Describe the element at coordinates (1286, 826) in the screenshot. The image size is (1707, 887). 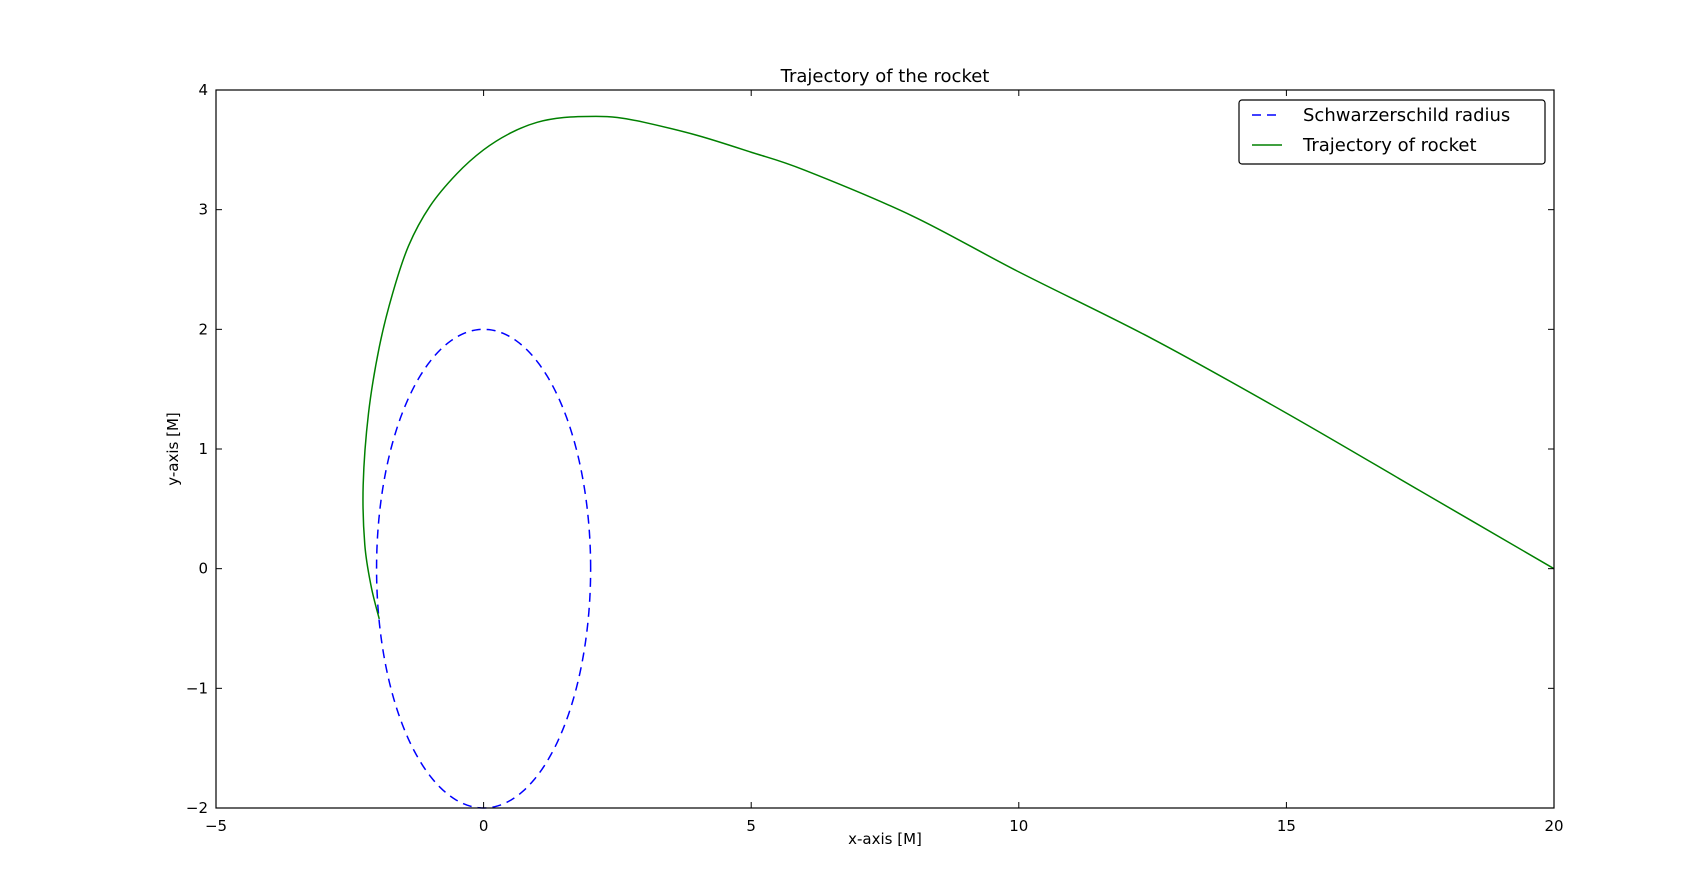
I see `x-tick-label-4: 15` at that location.